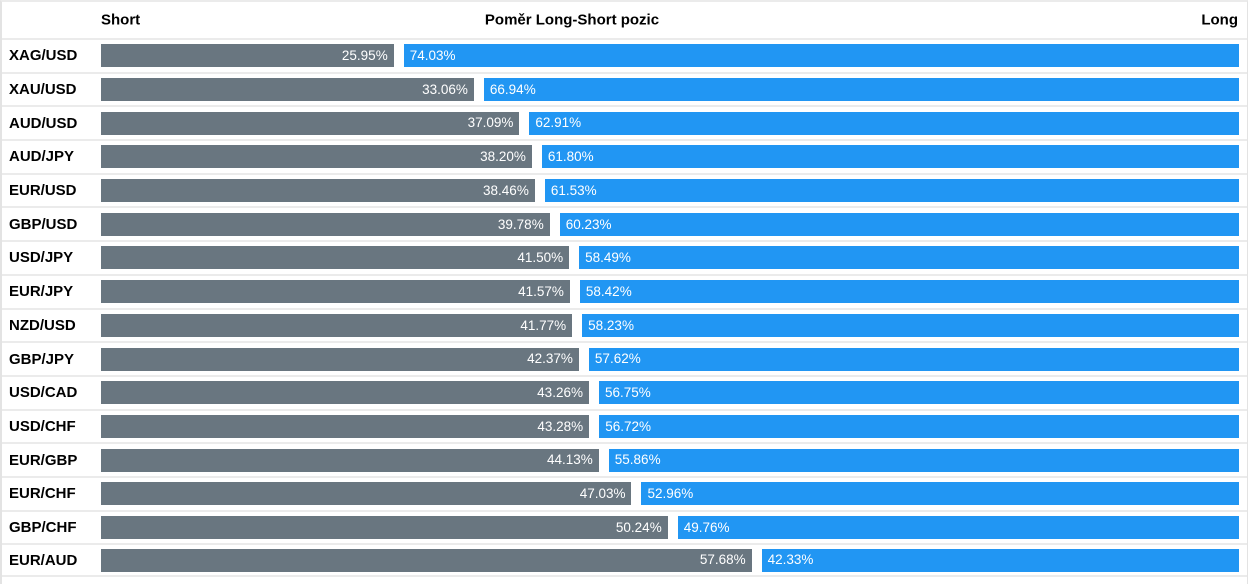 The height and width of the screenshot is (584, 1248). I want to click on pair-label: EUR/CHF, so click(42, 494).